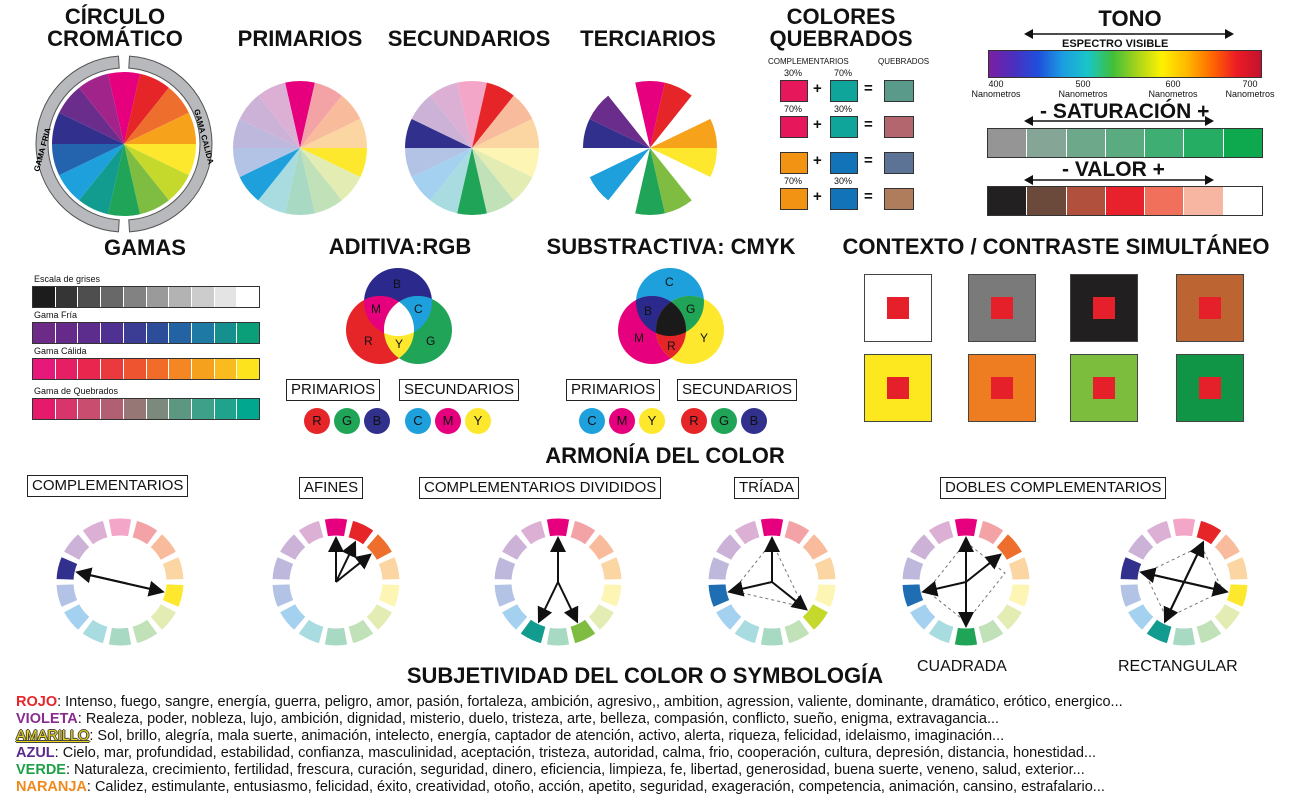 The height and width of the screenshot is (808, 1305). I want to click on primarios-wheel, so click(300, 148).